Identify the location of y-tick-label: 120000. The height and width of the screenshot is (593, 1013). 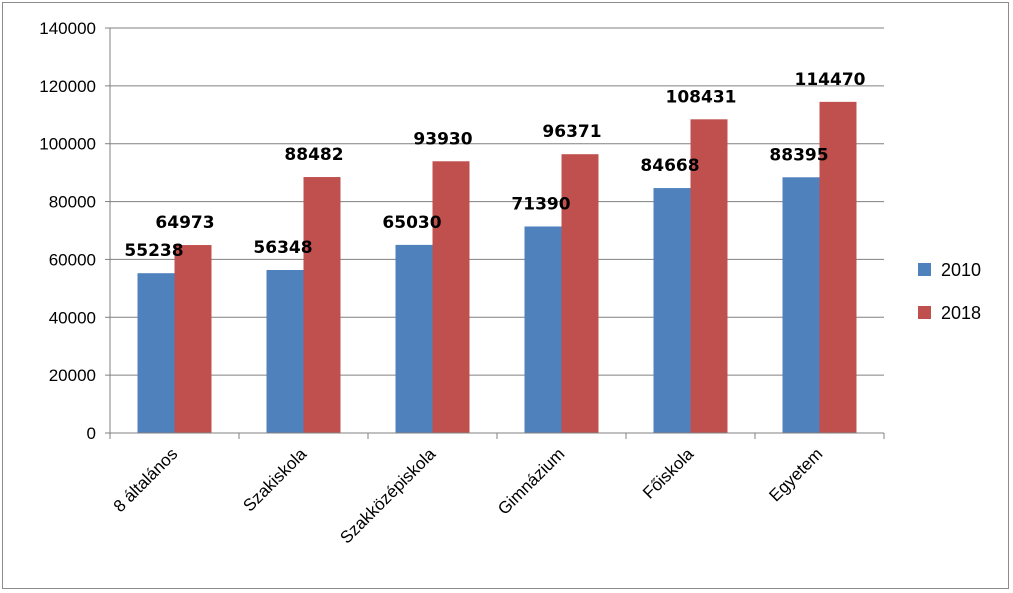
(67, 86).